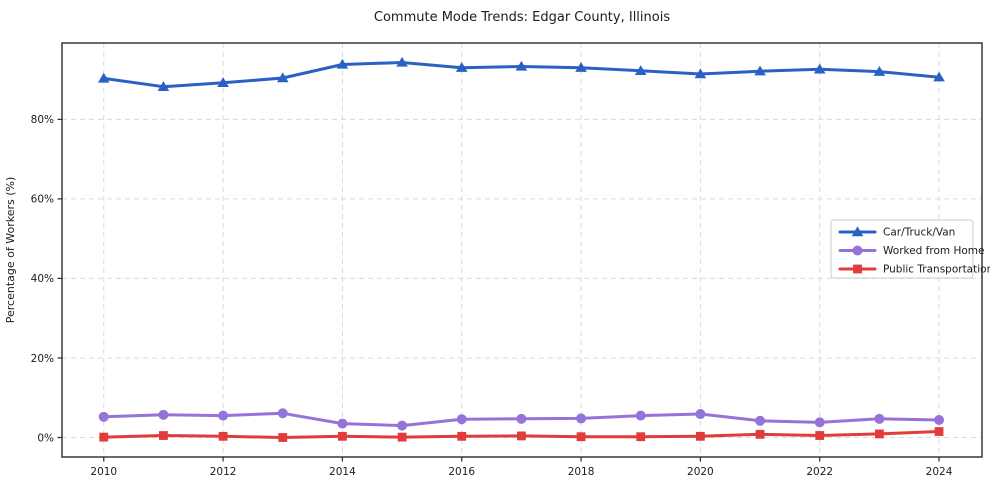 The width and height of the screenshot is (990, 490). I want to click on series-public-transportation, so click(521, 434).